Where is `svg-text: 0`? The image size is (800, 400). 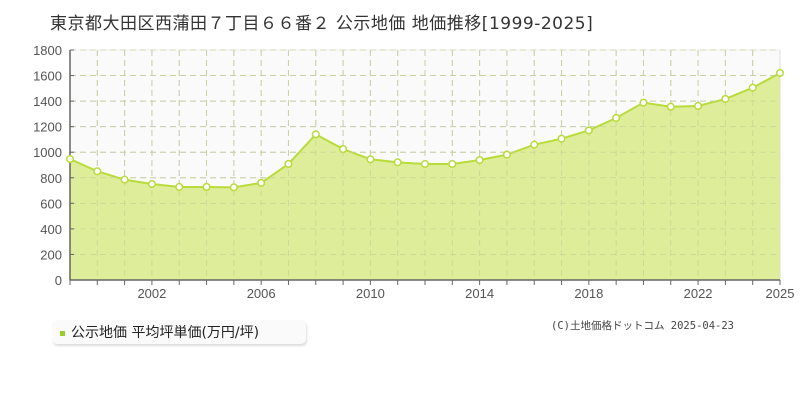 svg-text: 0 is located at coordinates (58, 280).